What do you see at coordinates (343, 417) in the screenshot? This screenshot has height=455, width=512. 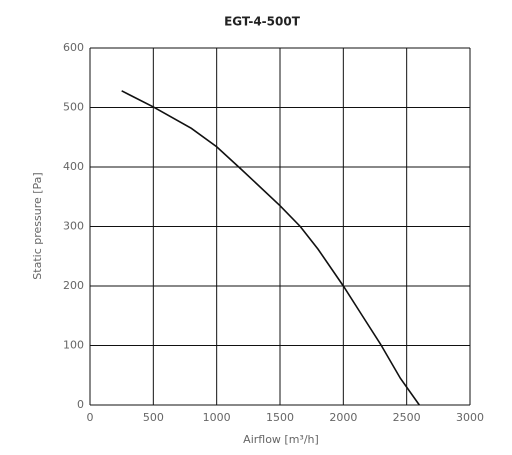 I see `x-tick-label: 2000` at bounding box center [343, 417].